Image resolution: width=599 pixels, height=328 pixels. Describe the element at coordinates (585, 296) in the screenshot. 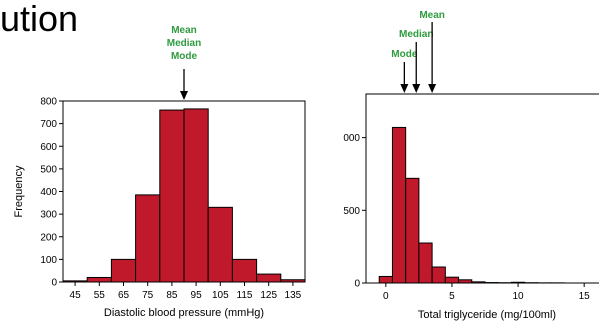

I see `x-tick-label: 15` at that location.